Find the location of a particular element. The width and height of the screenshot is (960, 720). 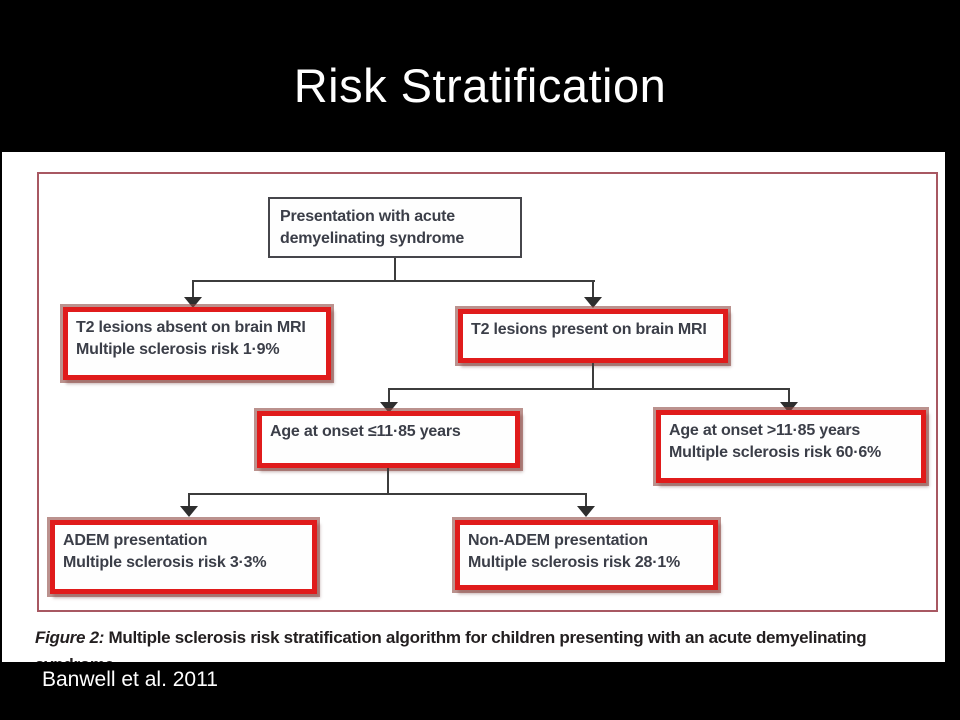

connector-root-stem is located at coordinates (395, 269).